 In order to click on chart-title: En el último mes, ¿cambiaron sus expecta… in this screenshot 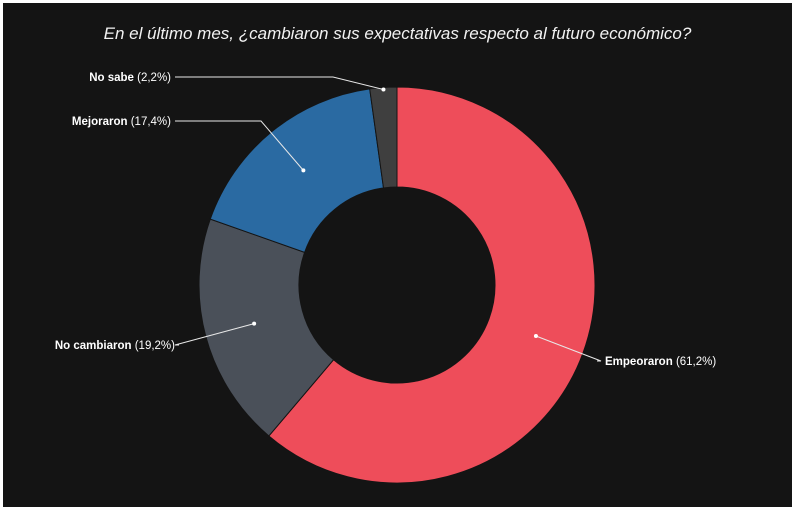, I will do `click(397, 33)`.